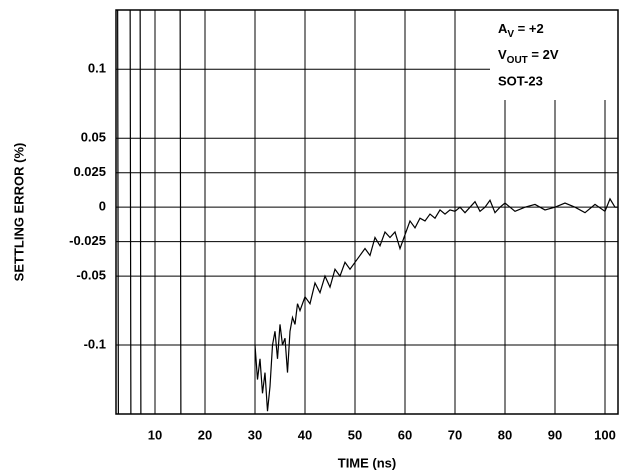 The image size is (631, 475). I want to click on x-axis-label: TIME (ns), so click(367, 462).